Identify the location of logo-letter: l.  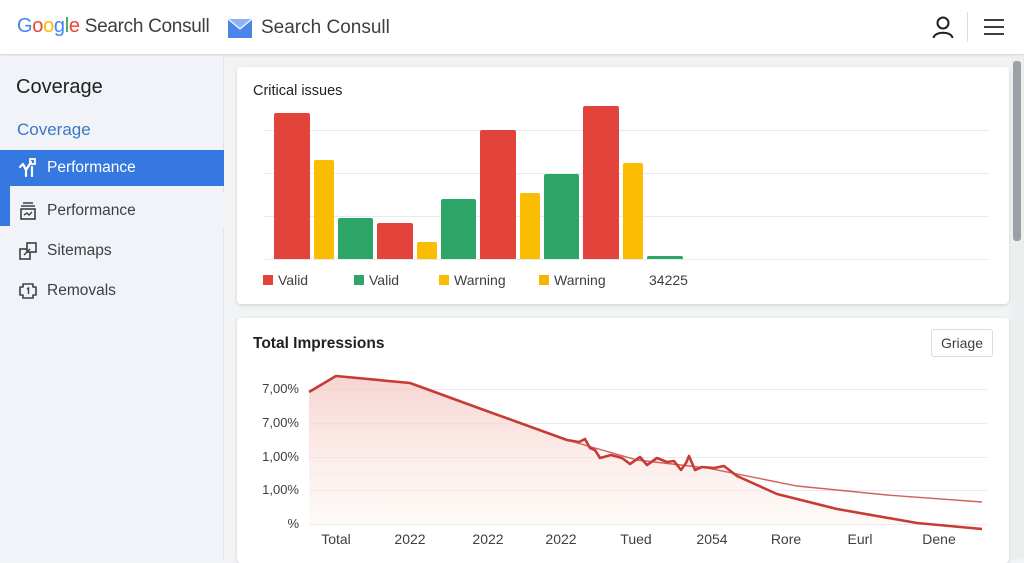
(66, 26).